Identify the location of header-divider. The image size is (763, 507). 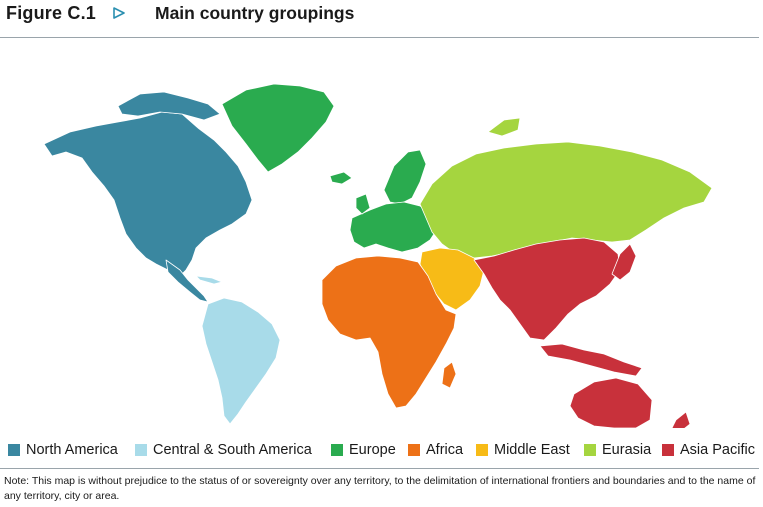
(379, 37).